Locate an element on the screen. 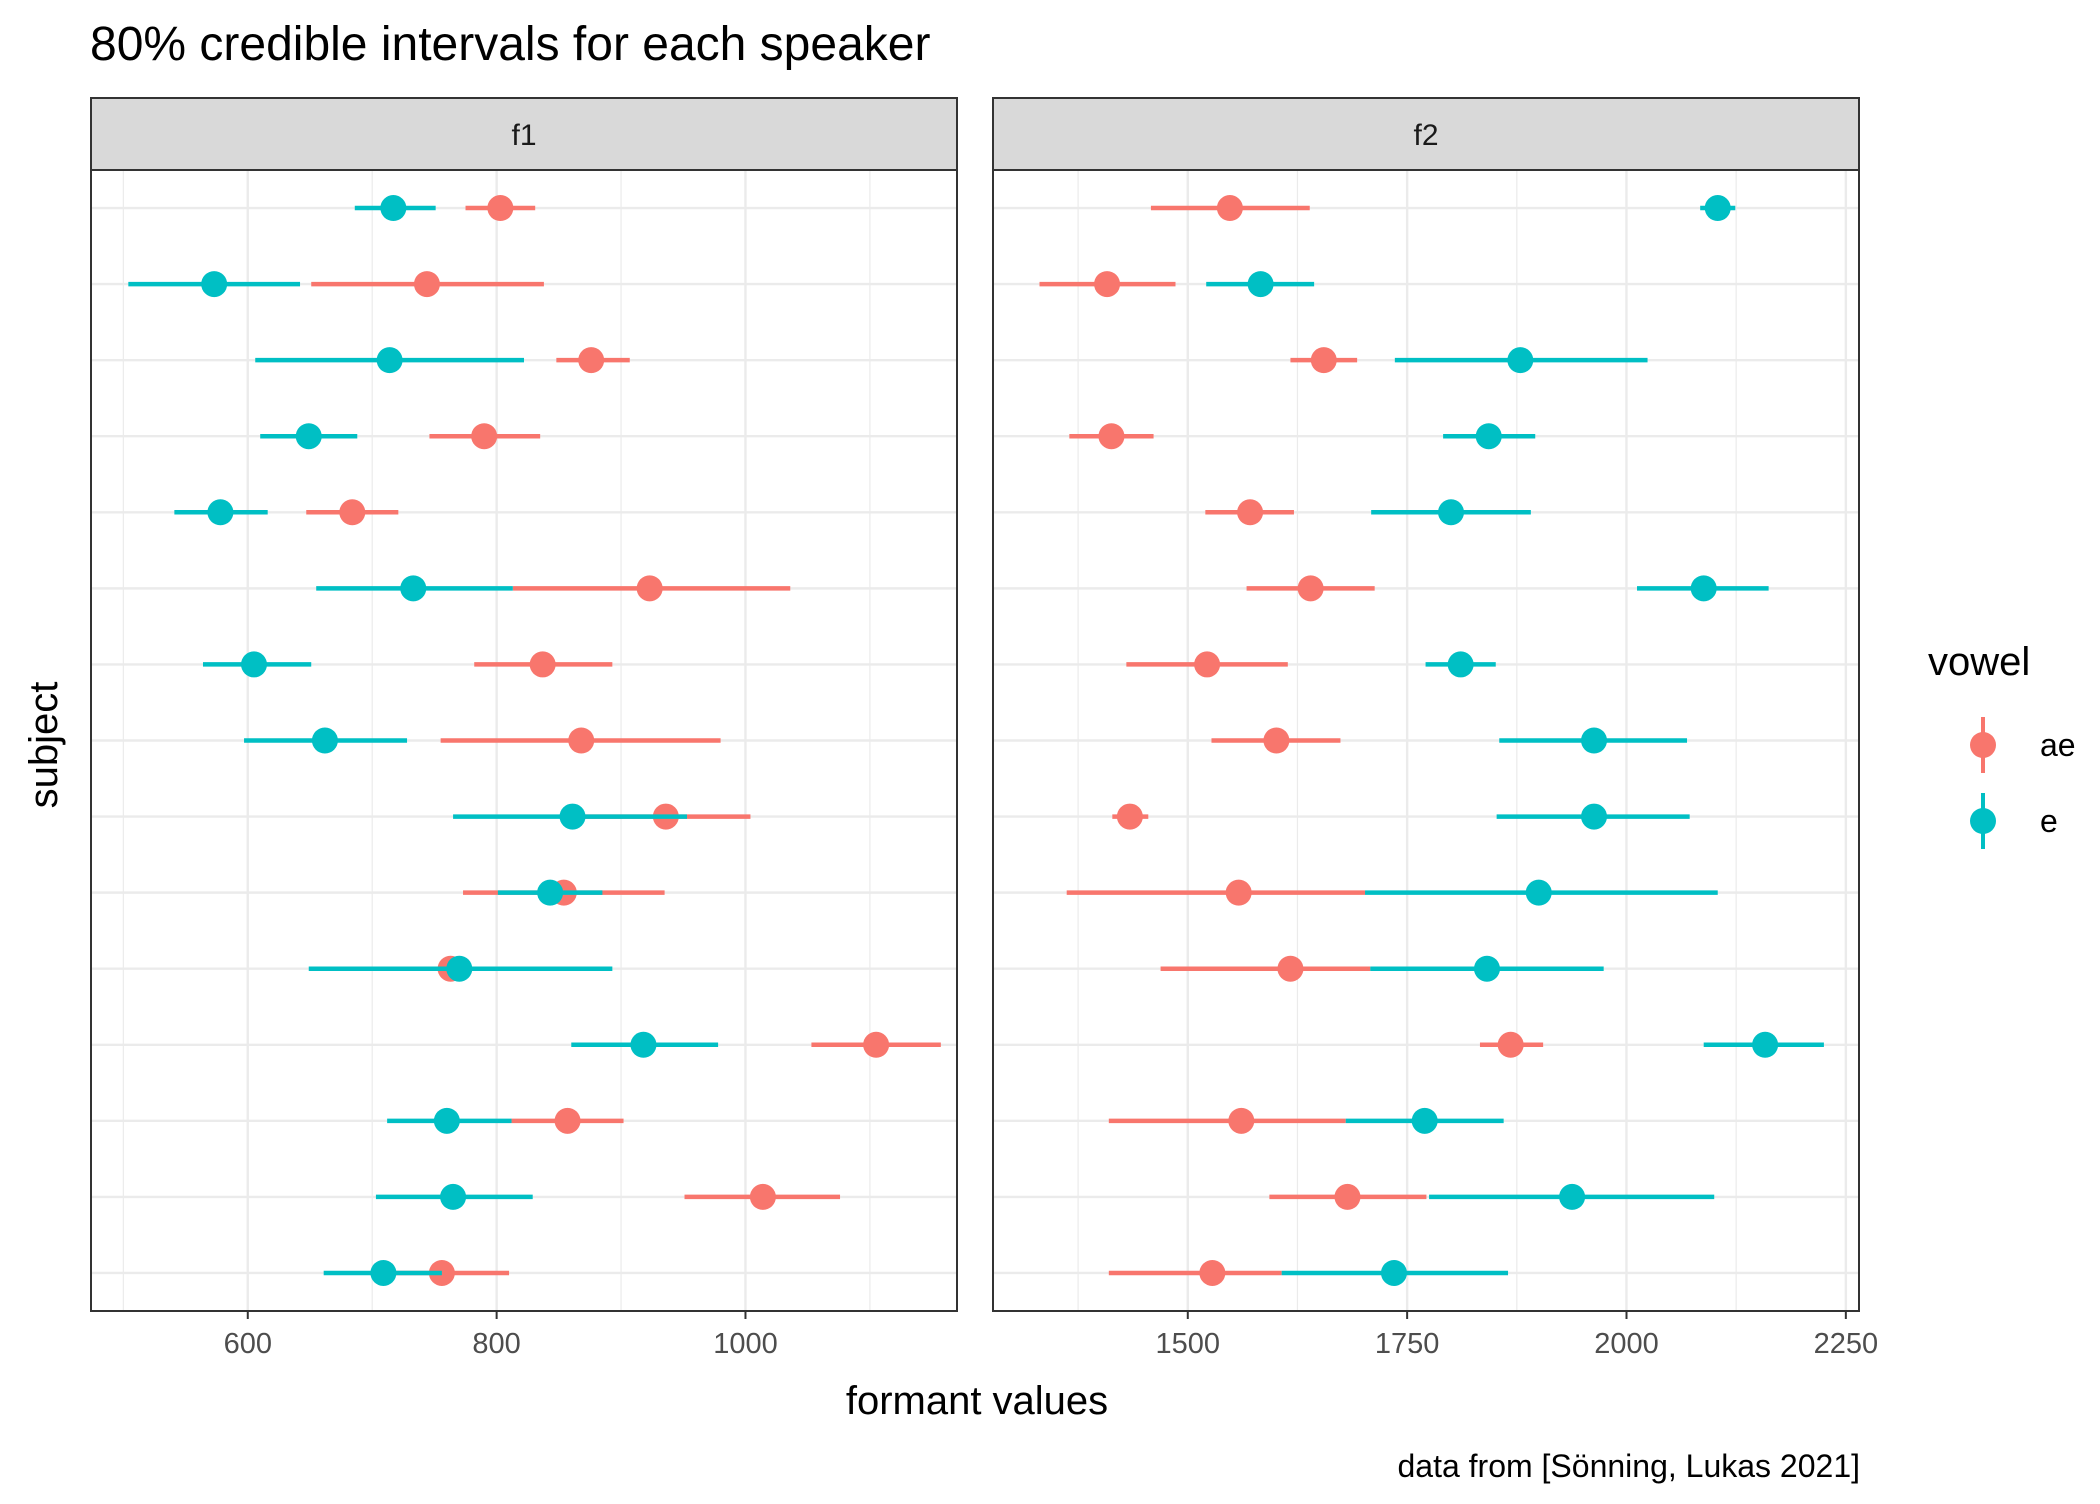  facet-strip-label-f2: f2 is located at coordinates (1425, 135).